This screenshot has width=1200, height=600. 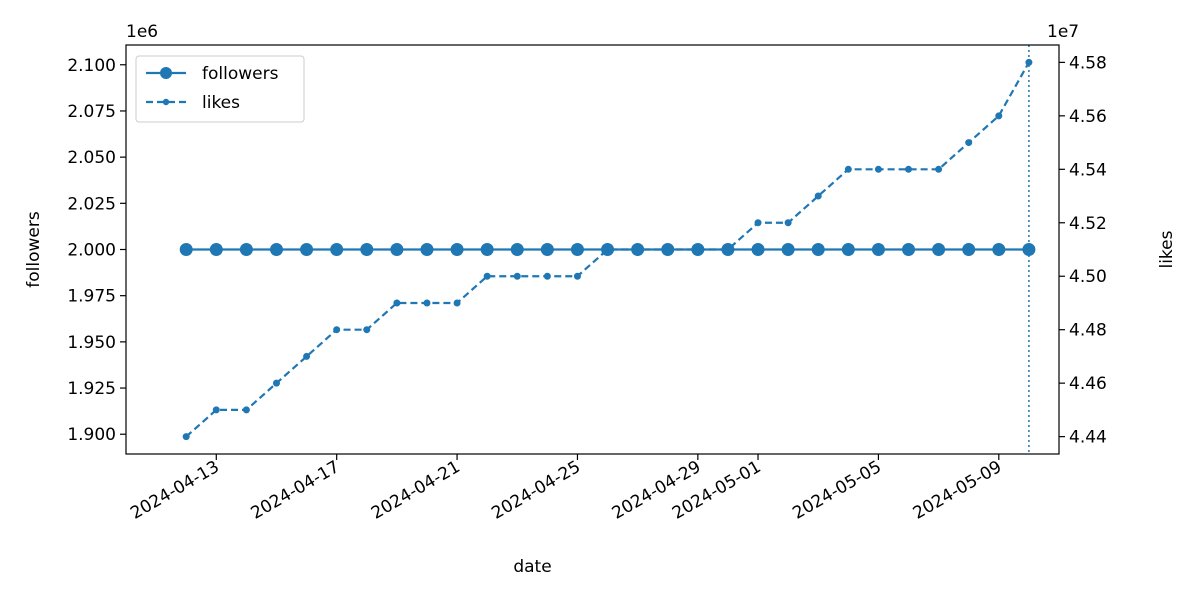 I want to click on left-y-tick-label: 2.050, so click(x=91, y=158).